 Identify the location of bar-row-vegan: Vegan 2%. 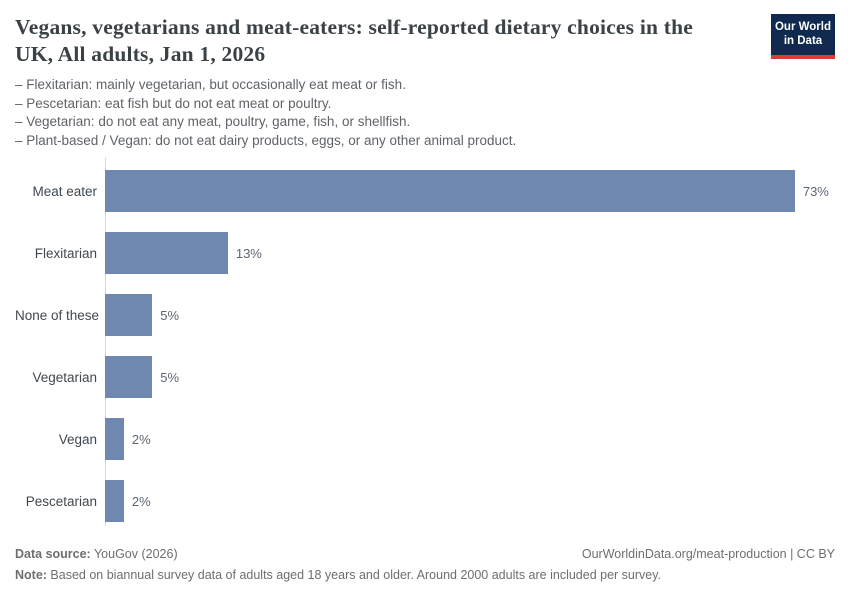
(425, 439).